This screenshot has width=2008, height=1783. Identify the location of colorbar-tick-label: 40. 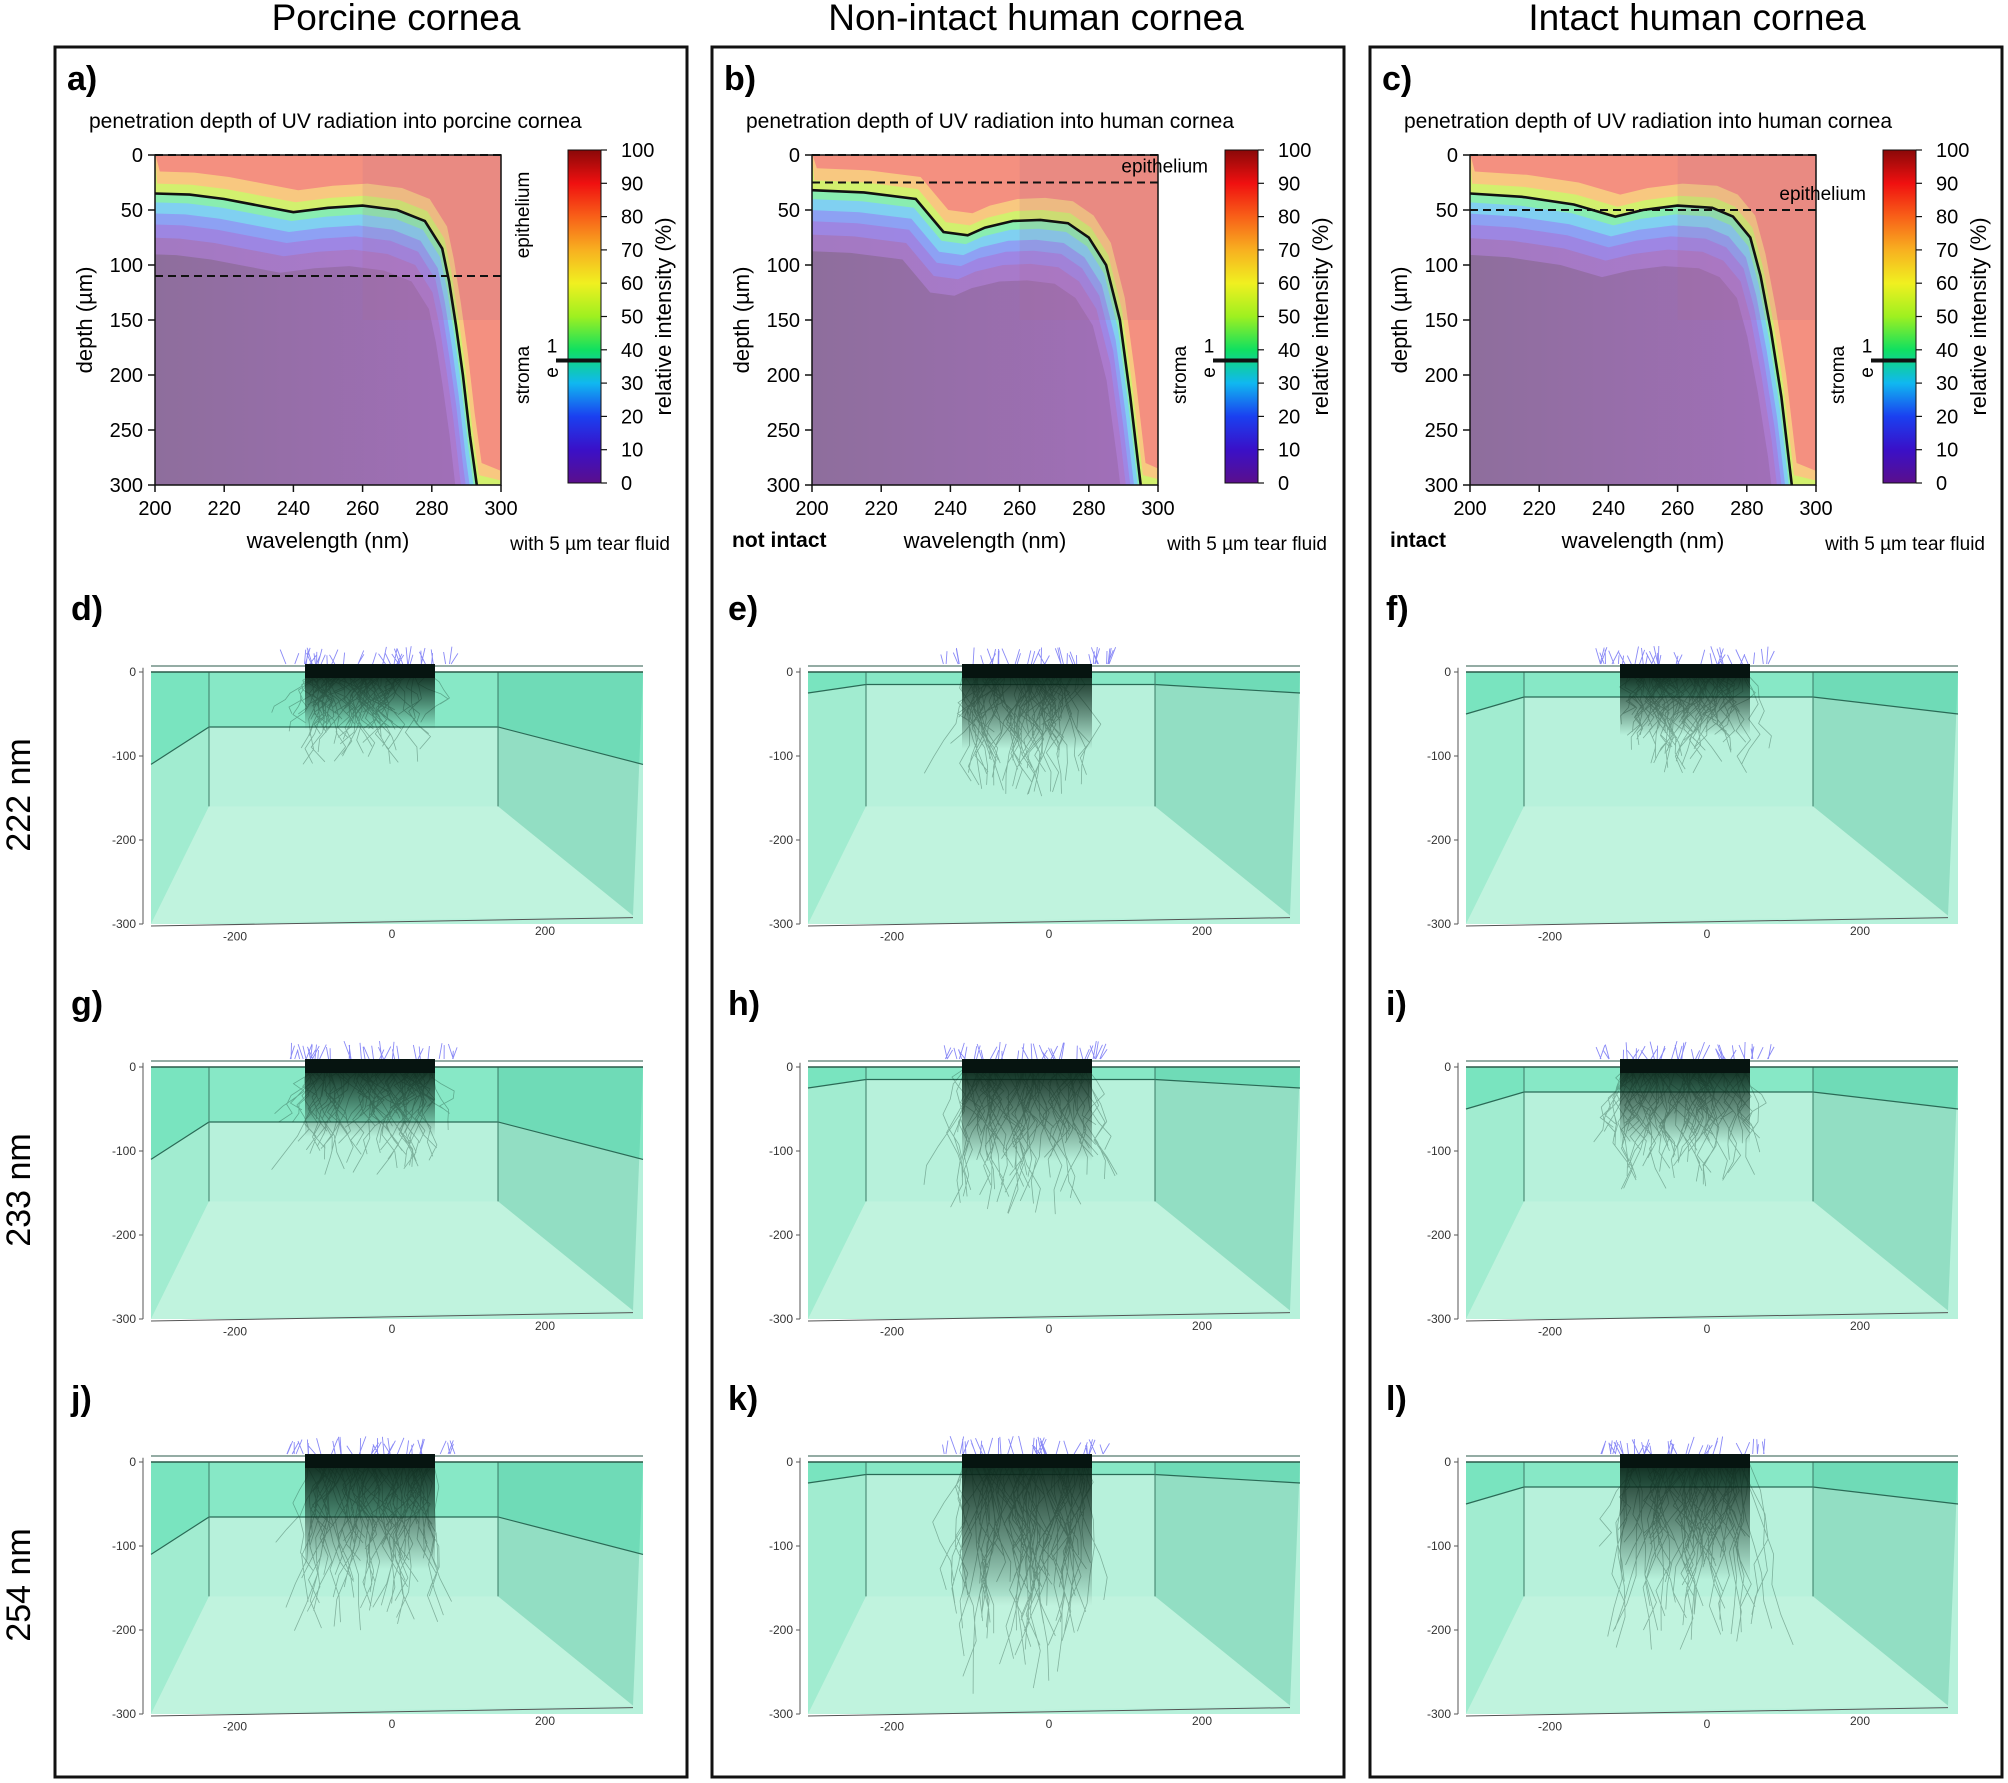
(1947, 351).